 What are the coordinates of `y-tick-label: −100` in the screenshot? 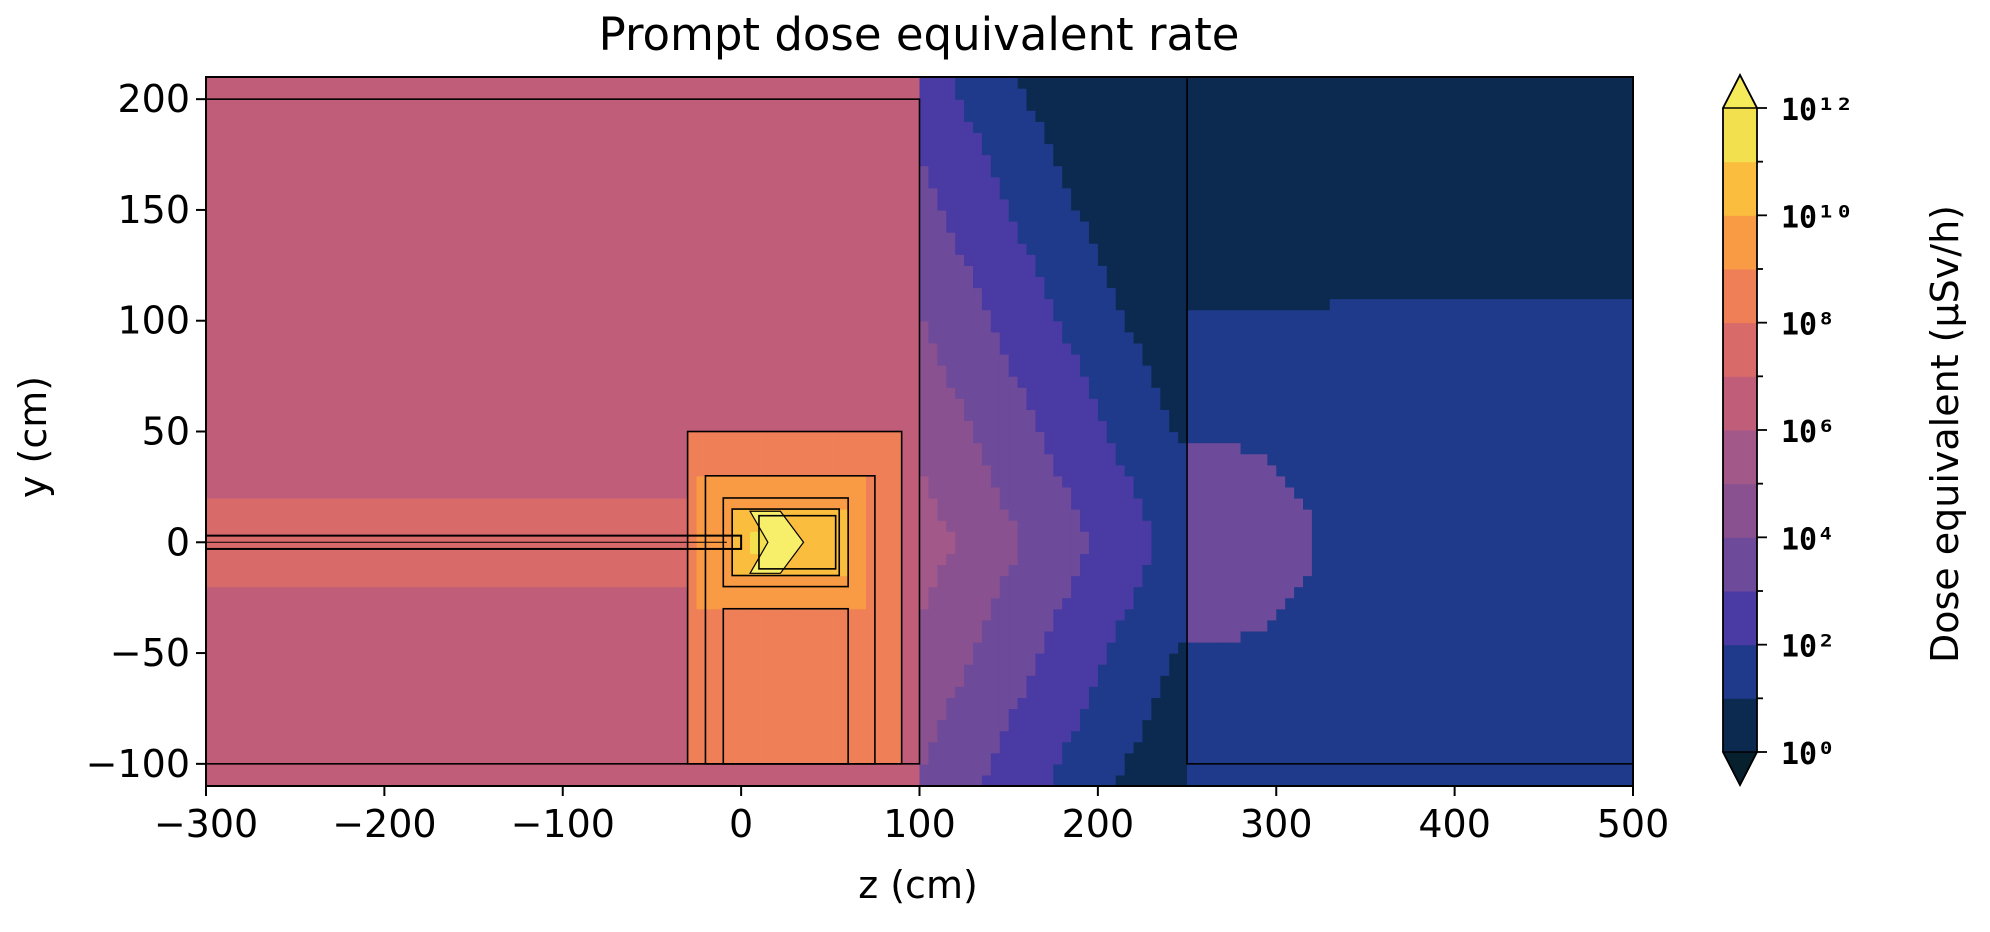 It's located at (138, 764).